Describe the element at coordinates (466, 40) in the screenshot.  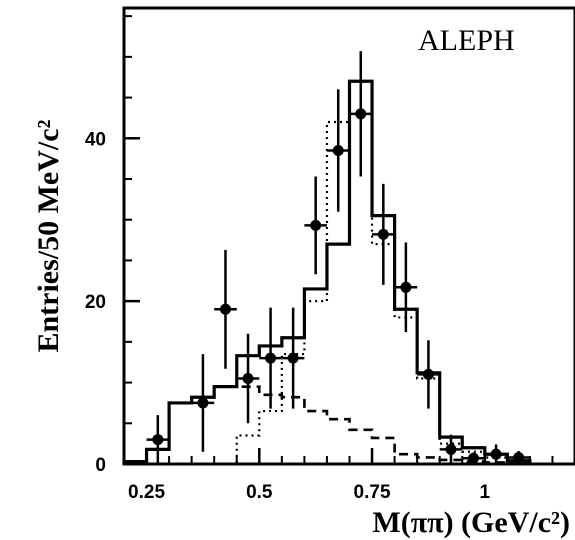
I see `experiment-label: ALEPH` at that location.